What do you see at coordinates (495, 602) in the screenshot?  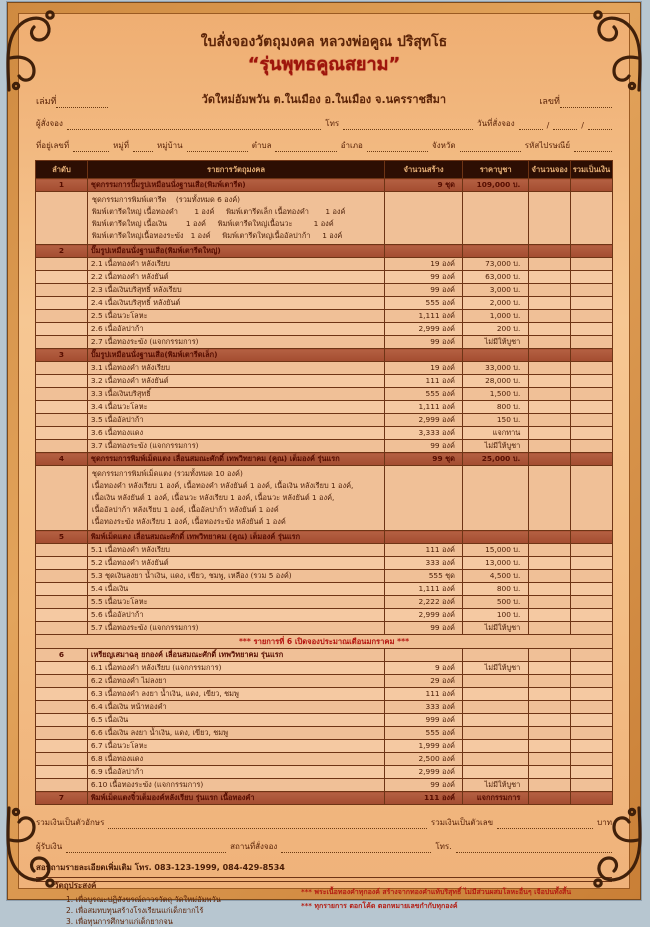 I see `table-cell: 500 บ.` at bounding box center [495, 602].